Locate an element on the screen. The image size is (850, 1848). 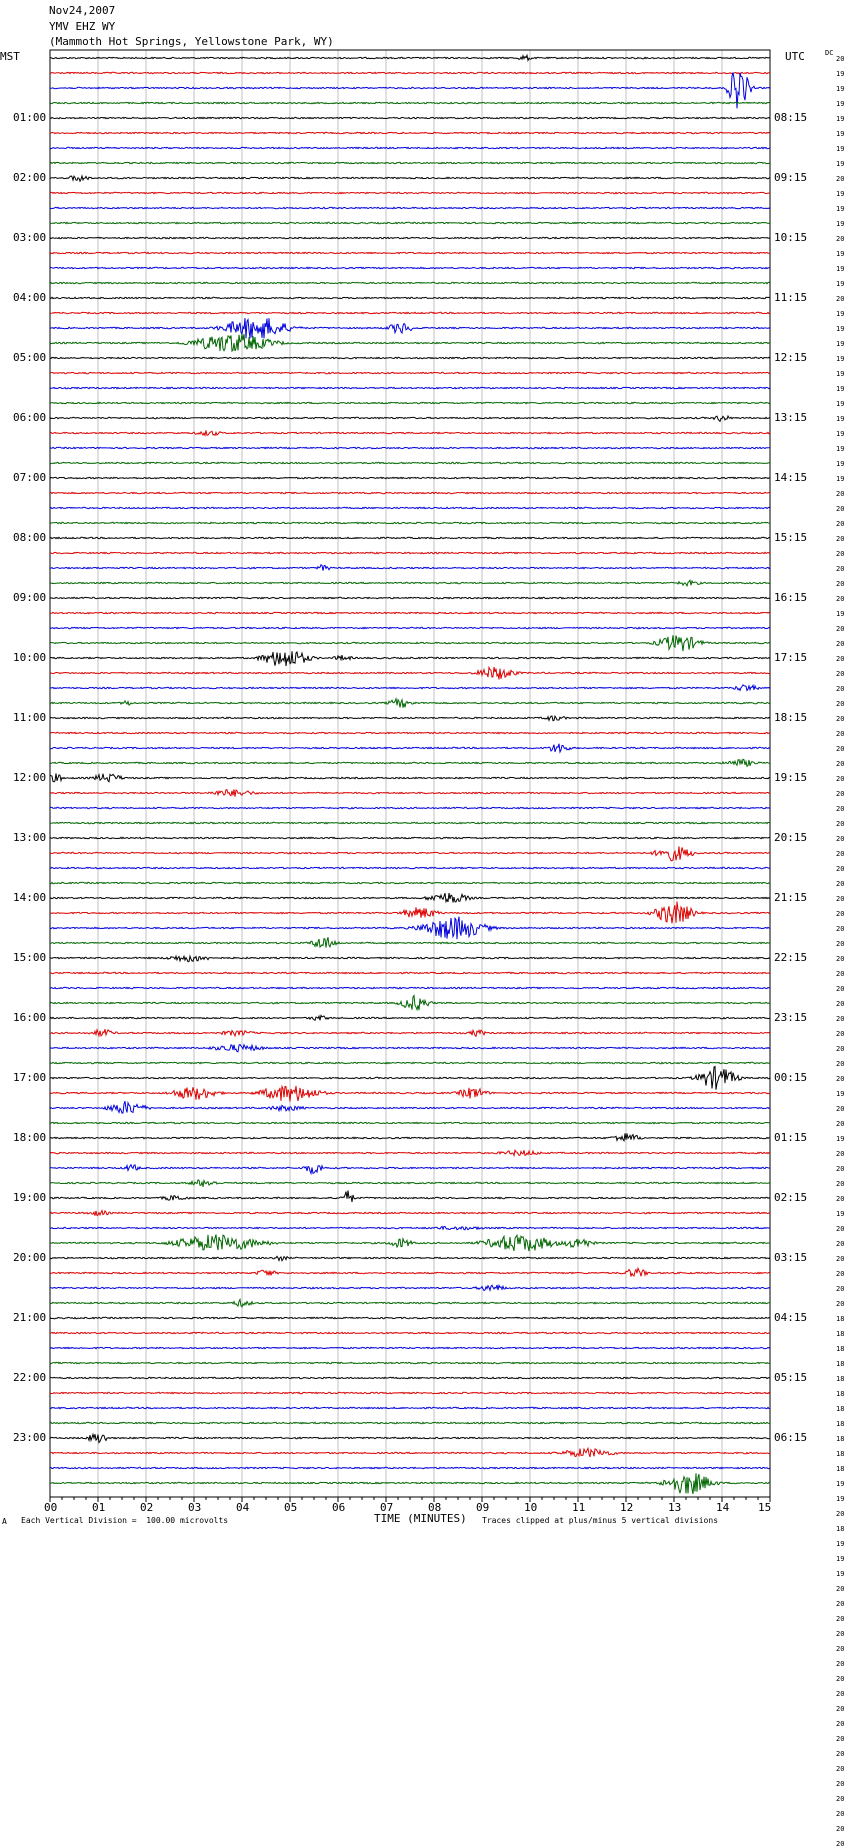
x-tick-label: 06 is located at coordinates (339, 1507).